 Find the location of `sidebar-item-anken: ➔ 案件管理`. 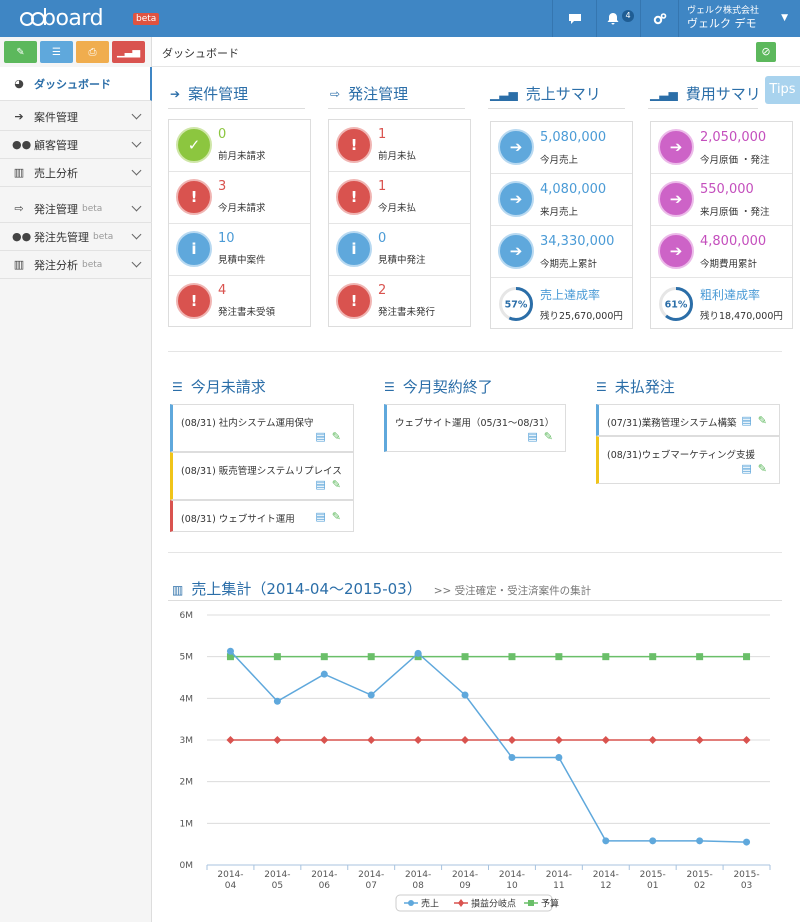

sidebar-item-anken: ➔ 案件管理 is located at coordinates (76, 117).